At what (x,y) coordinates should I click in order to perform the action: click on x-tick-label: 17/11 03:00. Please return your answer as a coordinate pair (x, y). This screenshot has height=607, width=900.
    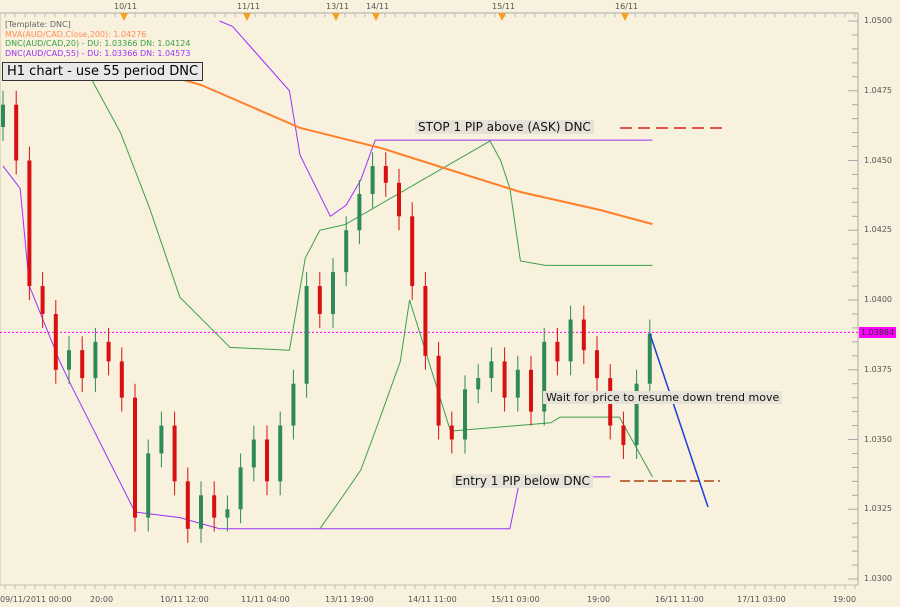
    Looking at the image, I should click on (761, 599).